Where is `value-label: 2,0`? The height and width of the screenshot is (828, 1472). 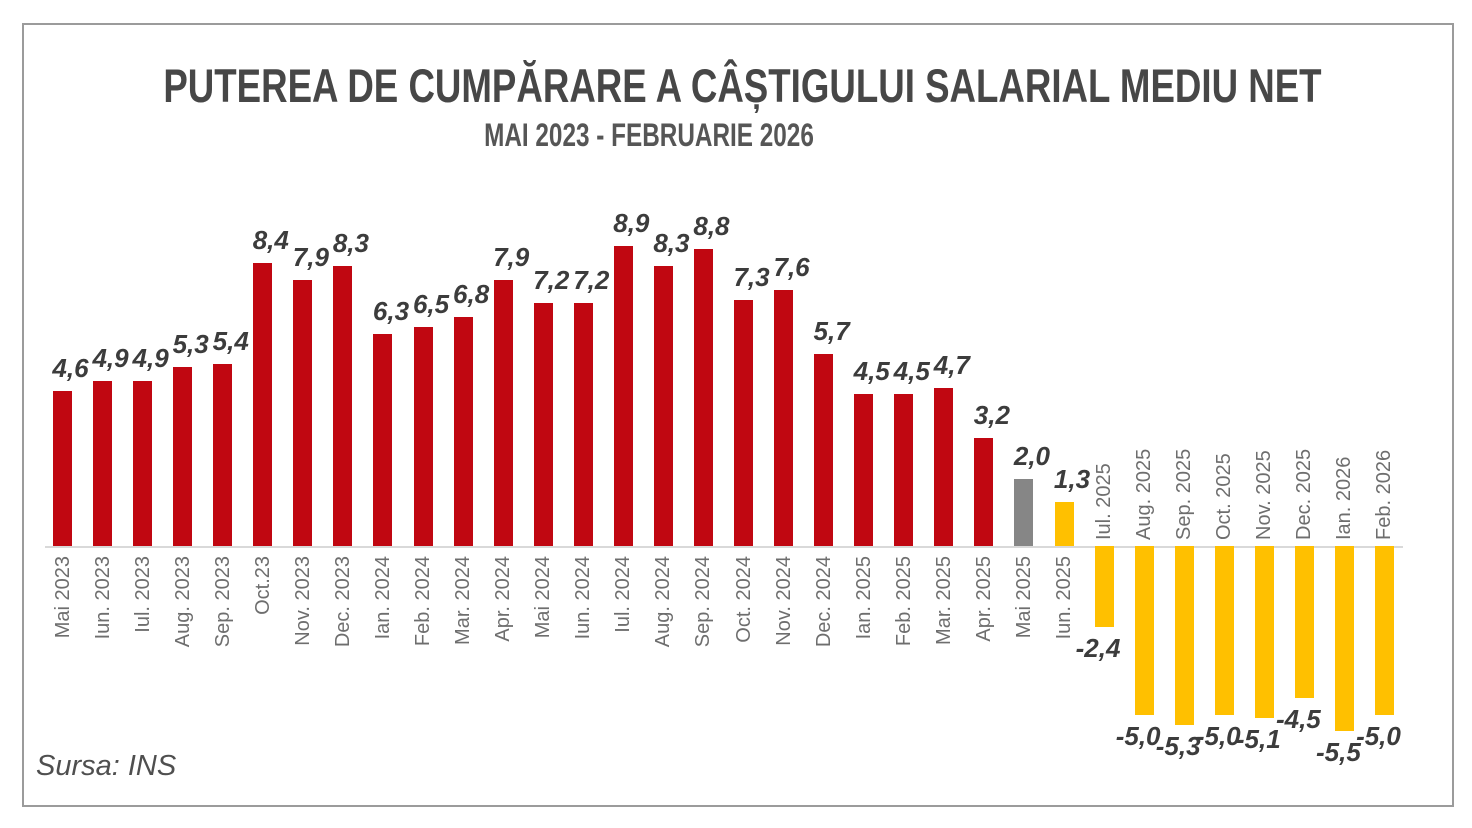 value-label: 2,0 is located at coordinates (1032, 455).